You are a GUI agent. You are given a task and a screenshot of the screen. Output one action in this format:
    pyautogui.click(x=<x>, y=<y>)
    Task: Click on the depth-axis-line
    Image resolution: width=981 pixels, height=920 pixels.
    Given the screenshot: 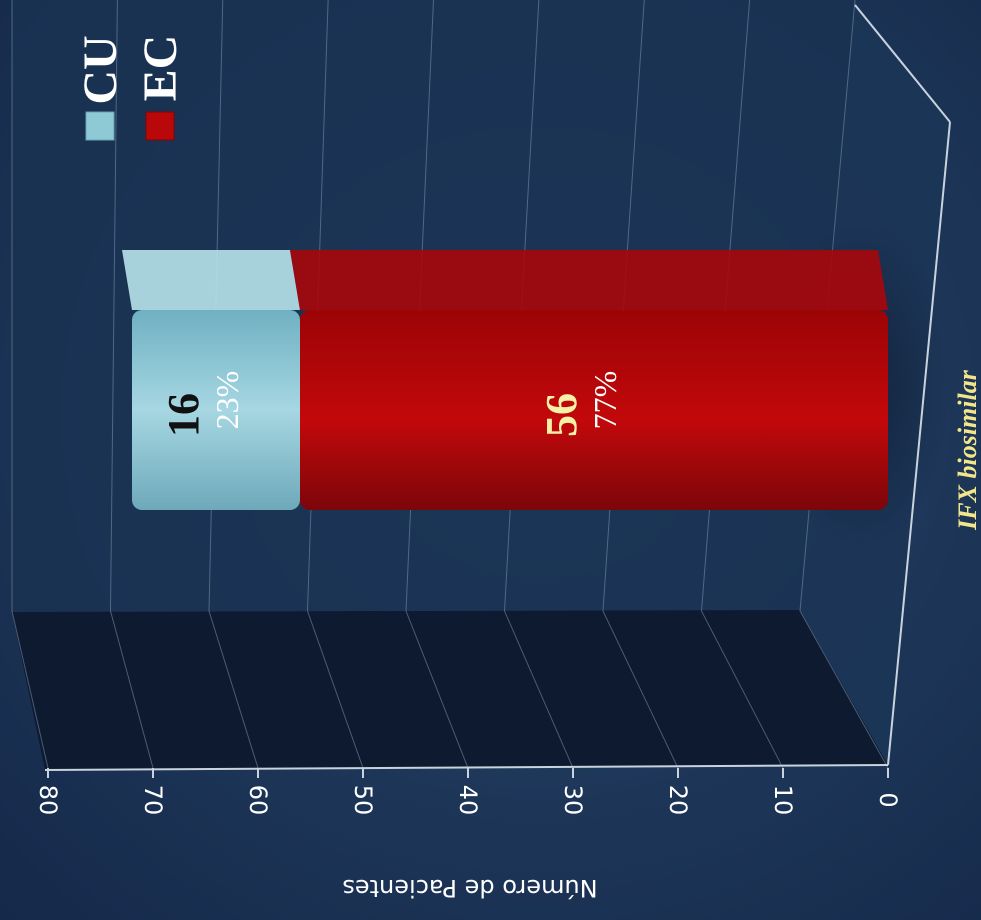 What is the action you would take?
    pyautogui.click(x=919, y=443)
    